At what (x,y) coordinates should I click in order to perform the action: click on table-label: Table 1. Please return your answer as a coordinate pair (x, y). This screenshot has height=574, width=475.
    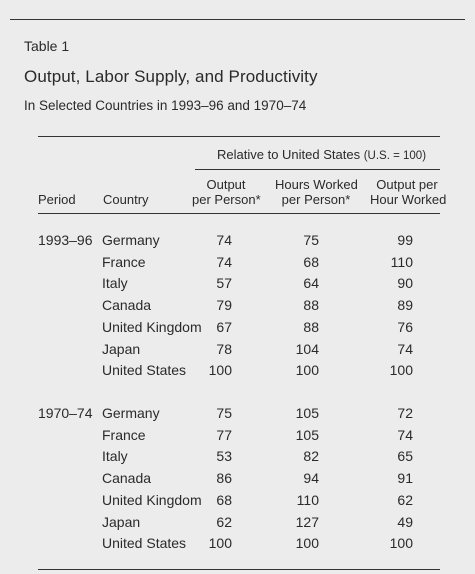
    Looking at the image, I should click on (47, 46).